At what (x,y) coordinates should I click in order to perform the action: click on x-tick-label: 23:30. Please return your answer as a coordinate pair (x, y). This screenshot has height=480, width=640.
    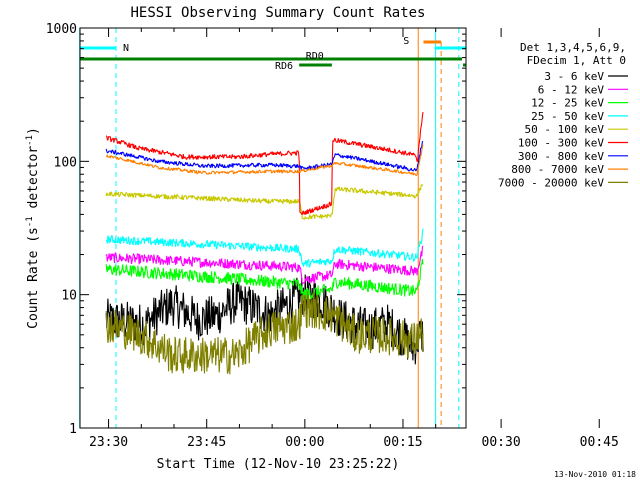
    Looking at the image, I should click on (108, 442).